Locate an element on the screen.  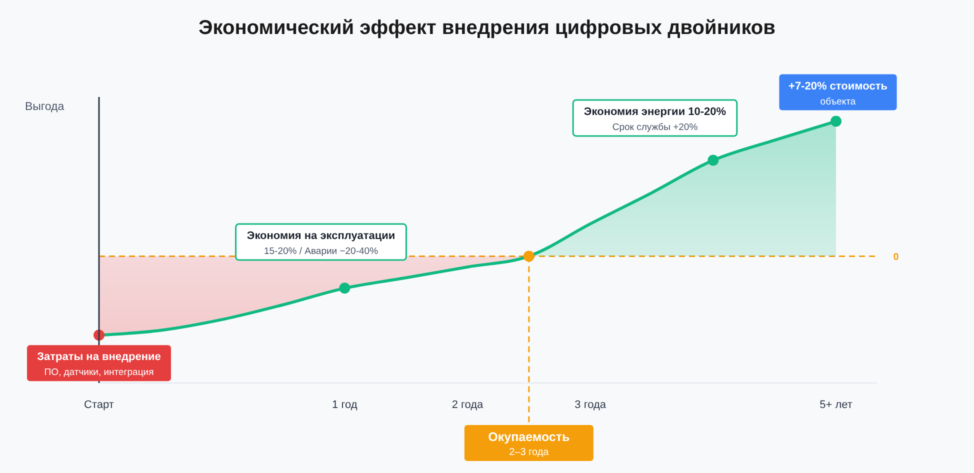
x-tick-label: Старт is located at coordinates (99, 405).